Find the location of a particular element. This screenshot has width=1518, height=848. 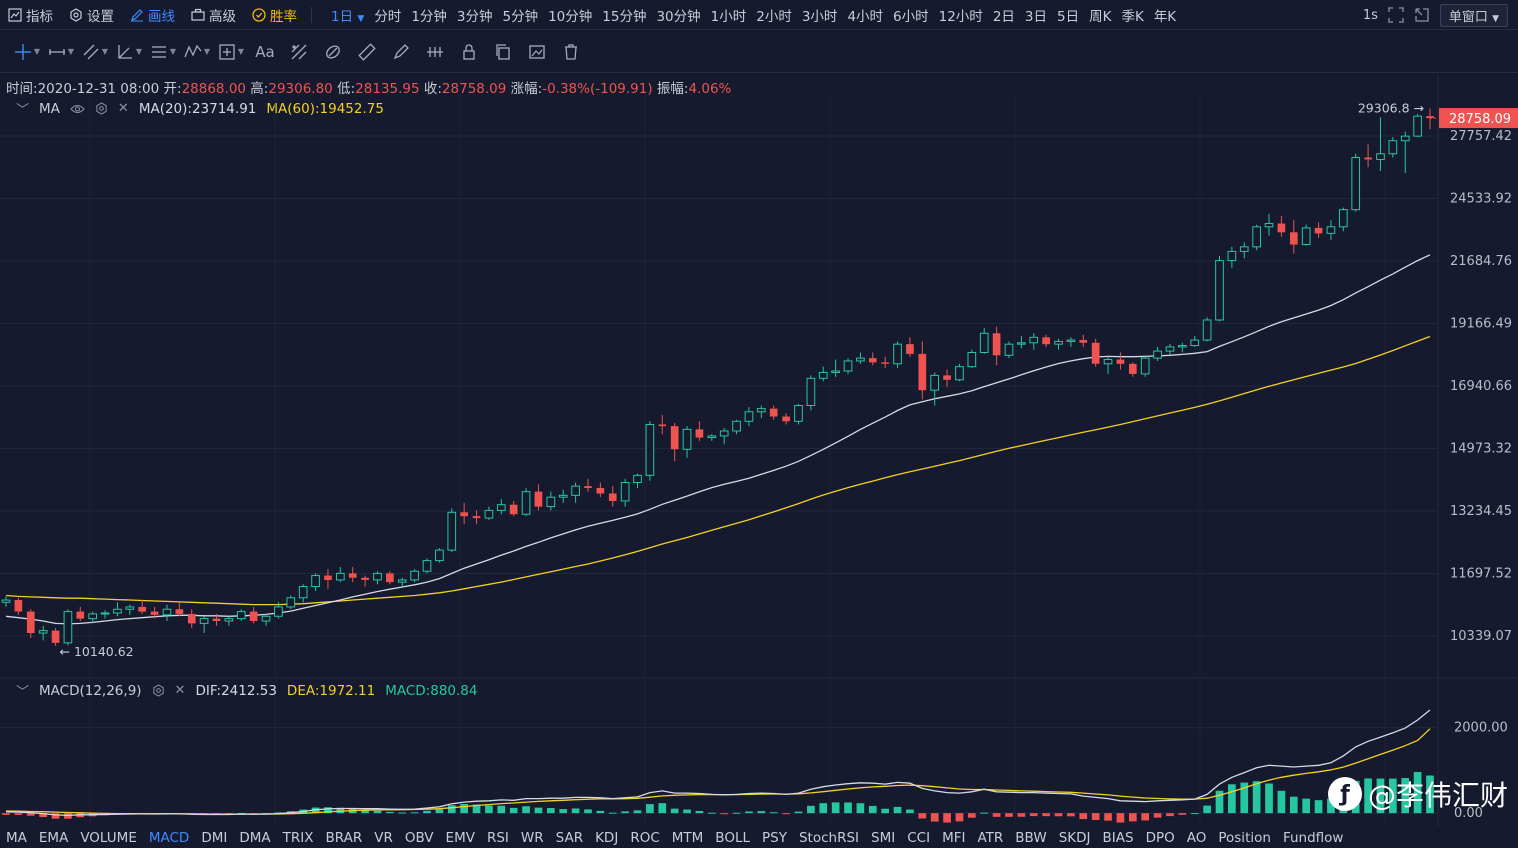

indicator-tab-dmi: DMI is located at coordinates (214, 837).